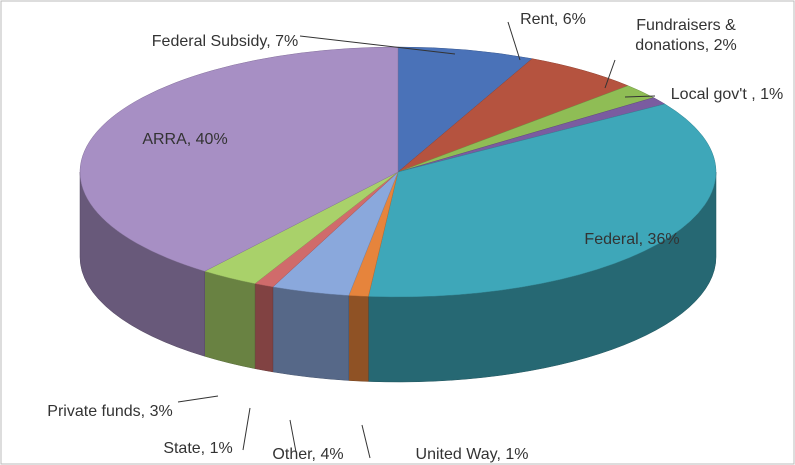 This screenshot has height=465, width=795. Describe the element at coordinates (686, 35) in the screenshot. I see `data-label: Fundraisers & donations, 2%` at that location.